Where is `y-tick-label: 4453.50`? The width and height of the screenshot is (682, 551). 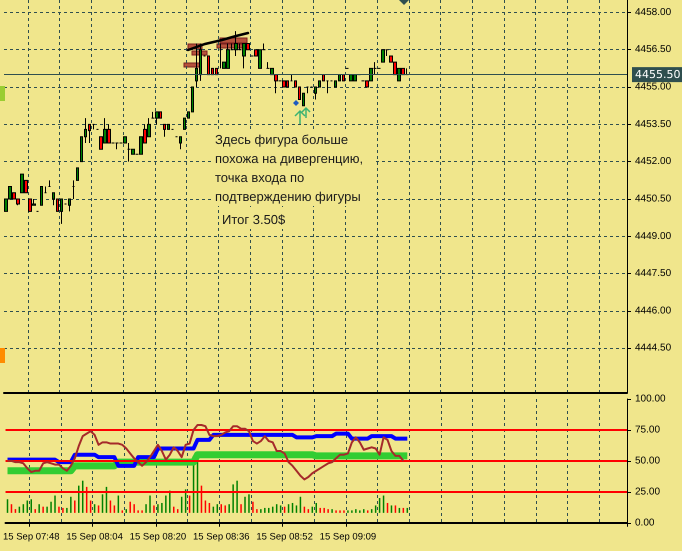 y-tick-label: 4453.50 is located at coordinates (653, 124).